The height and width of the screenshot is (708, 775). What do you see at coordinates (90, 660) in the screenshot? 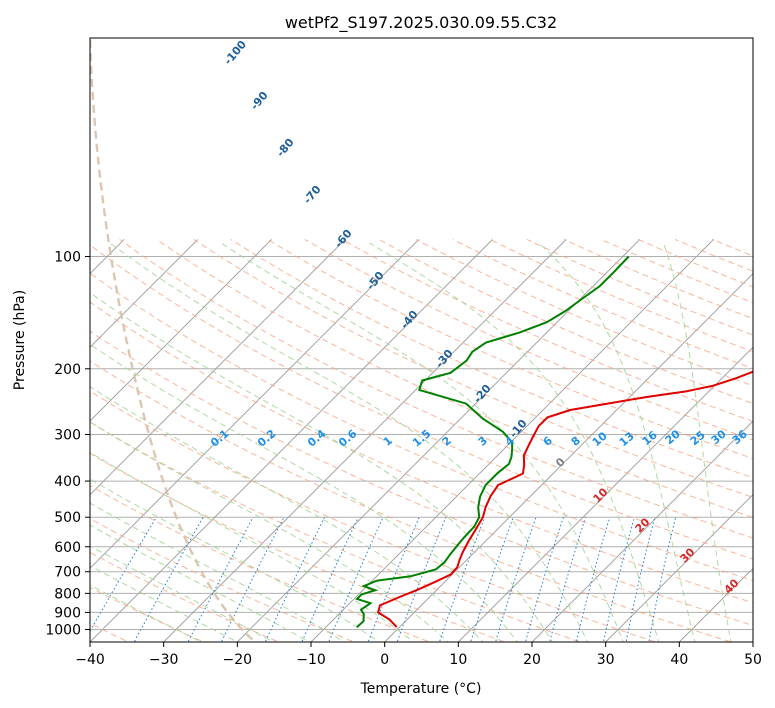
I see `x-tick-label: −40` at bounding box center [90, 660].